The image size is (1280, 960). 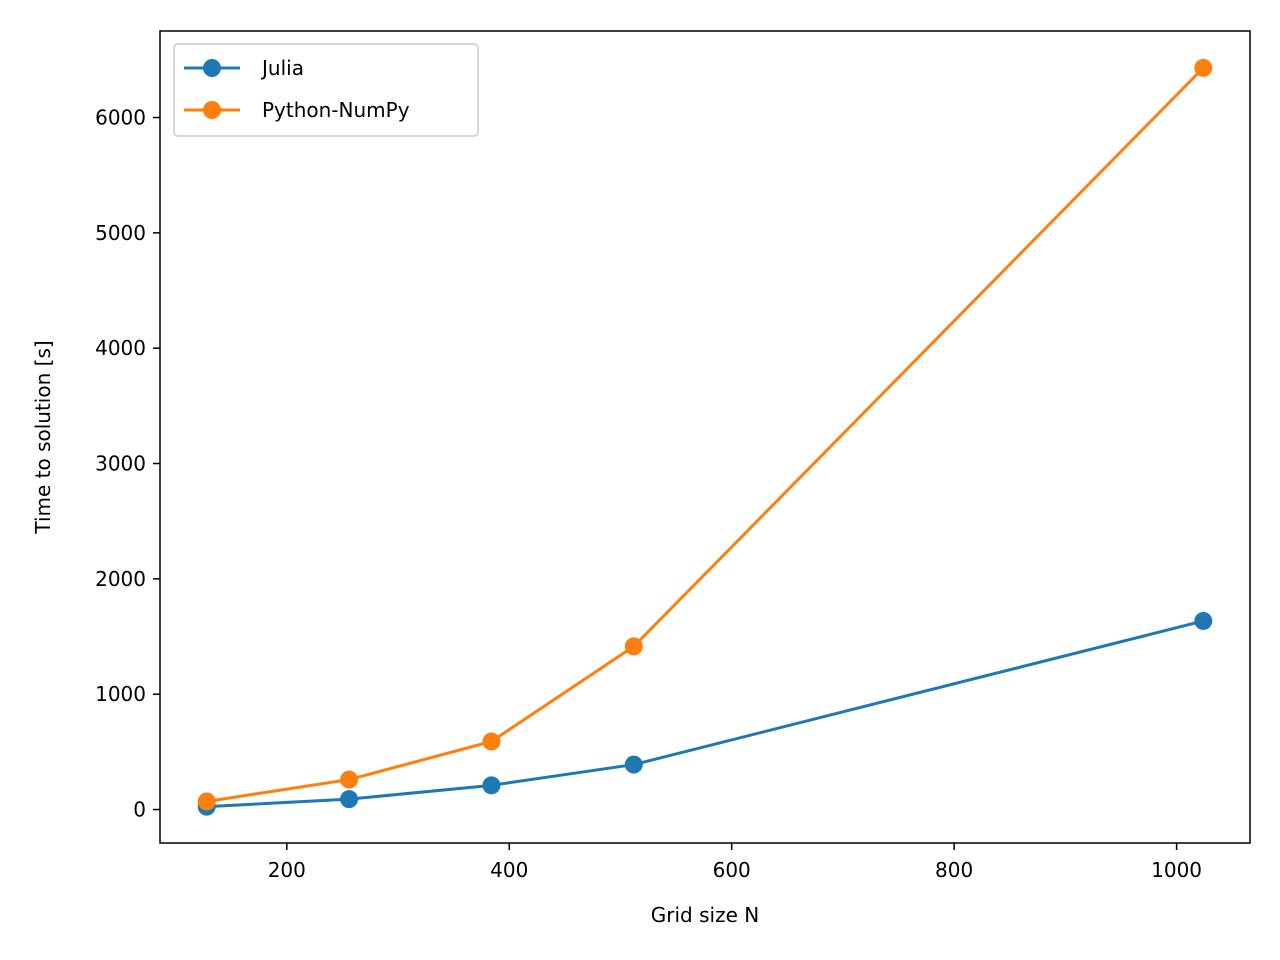 I want to click on x-tick-label: 1000, so click(x=1176, y=870).